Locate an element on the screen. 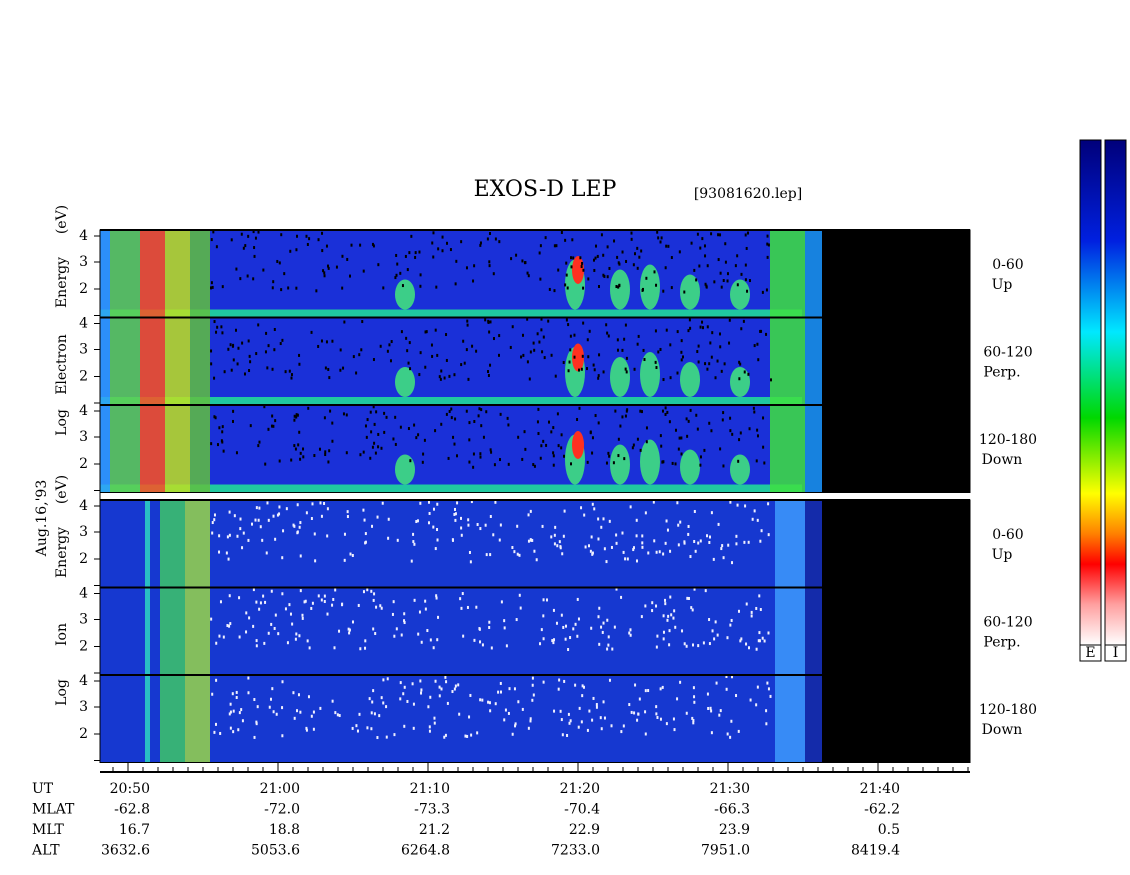 The height and width of the screenshot is (875, 1130). row-value: 20:50 is located at coordinates (130, 789).